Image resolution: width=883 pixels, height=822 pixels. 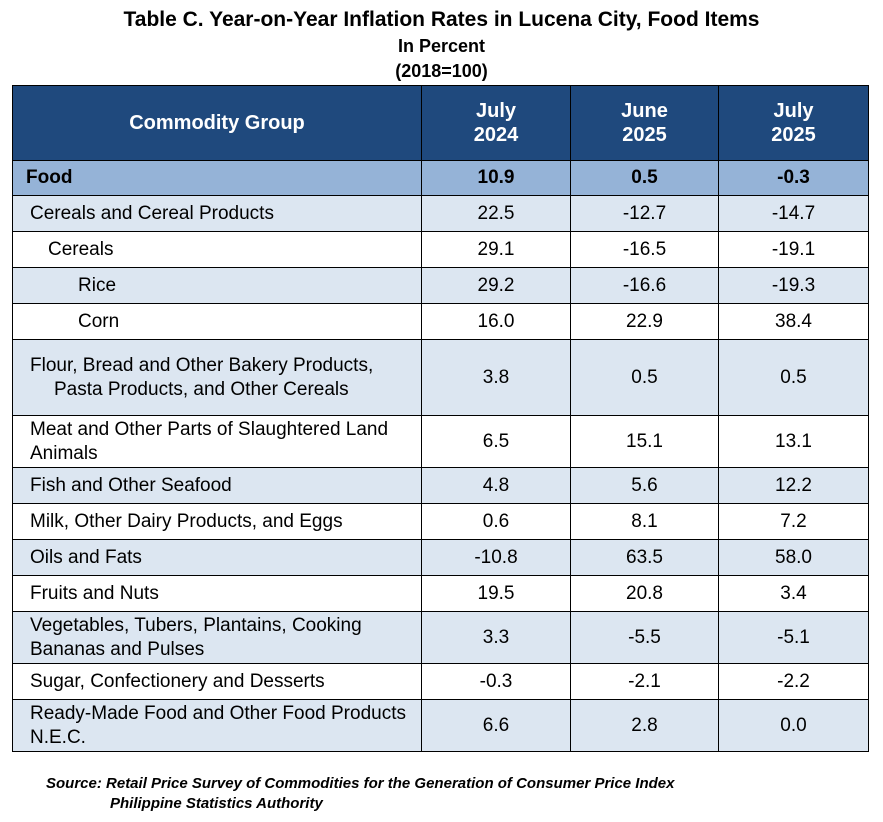 I want to click on table-subtitle: In Percent, so click(x=441, y=46).